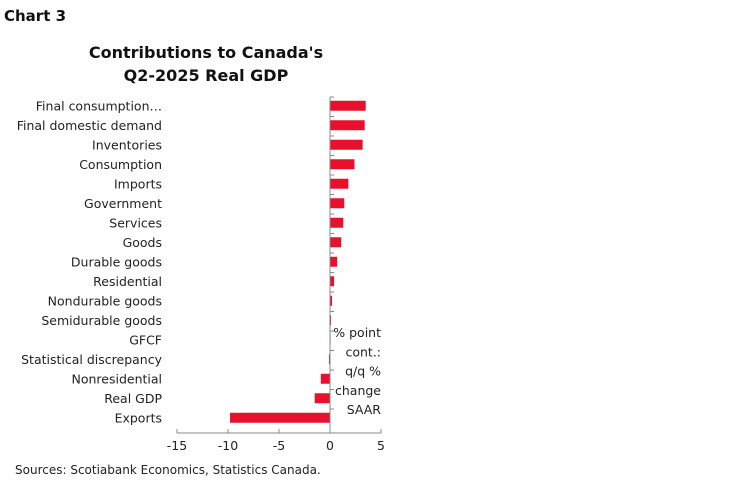  Describe the element at coordinates (363, 371) in the screenshot. I see `axis-unit-annotation: q/q %` at that location.